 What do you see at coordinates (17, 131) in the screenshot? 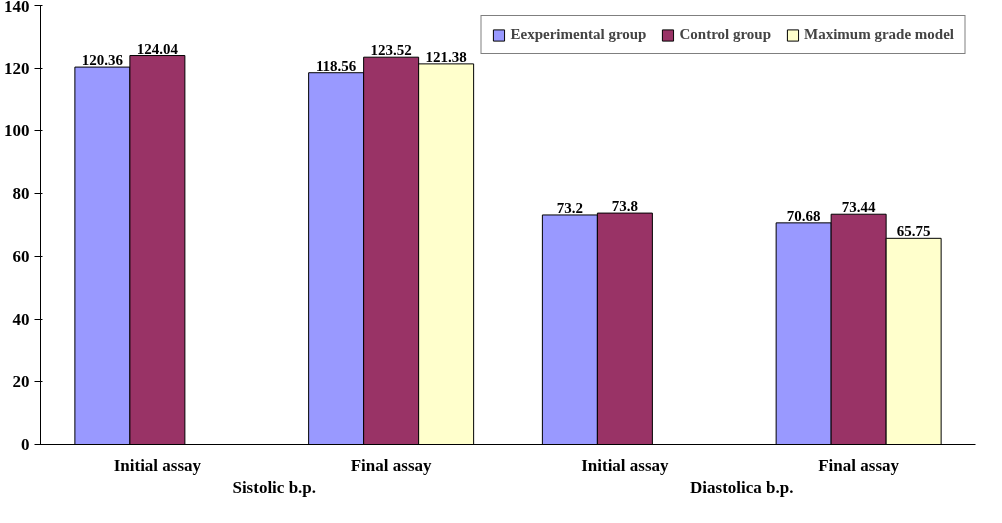
I see `y-tick-label: 100` at bounding box center [17, 131].